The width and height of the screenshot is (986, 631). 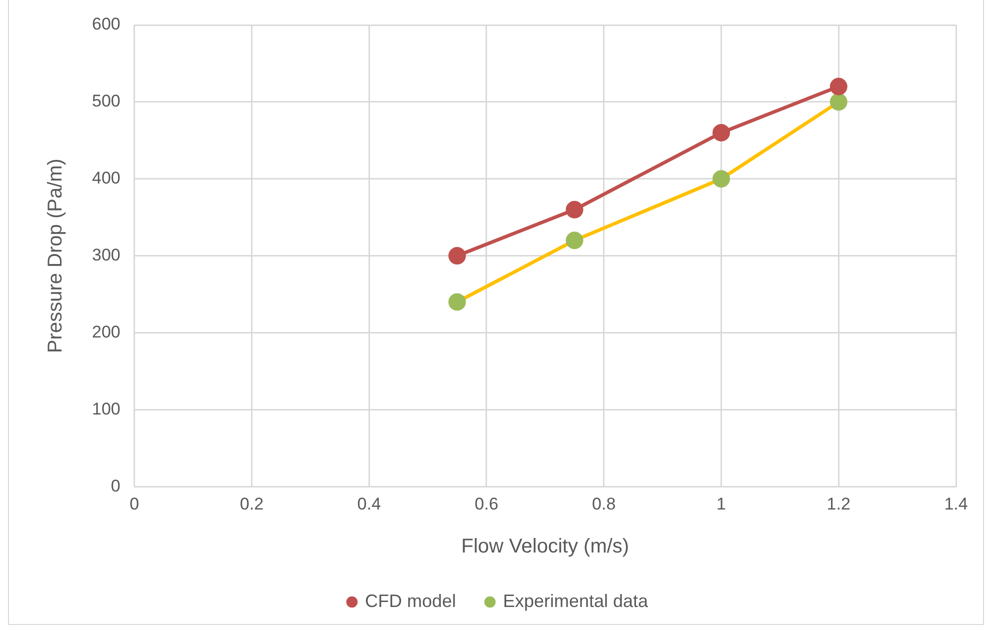 What do you see at coordinates (106, 332) in the screenshot?
I see `y-tick-label: 200` at bounding box center [106, 332].